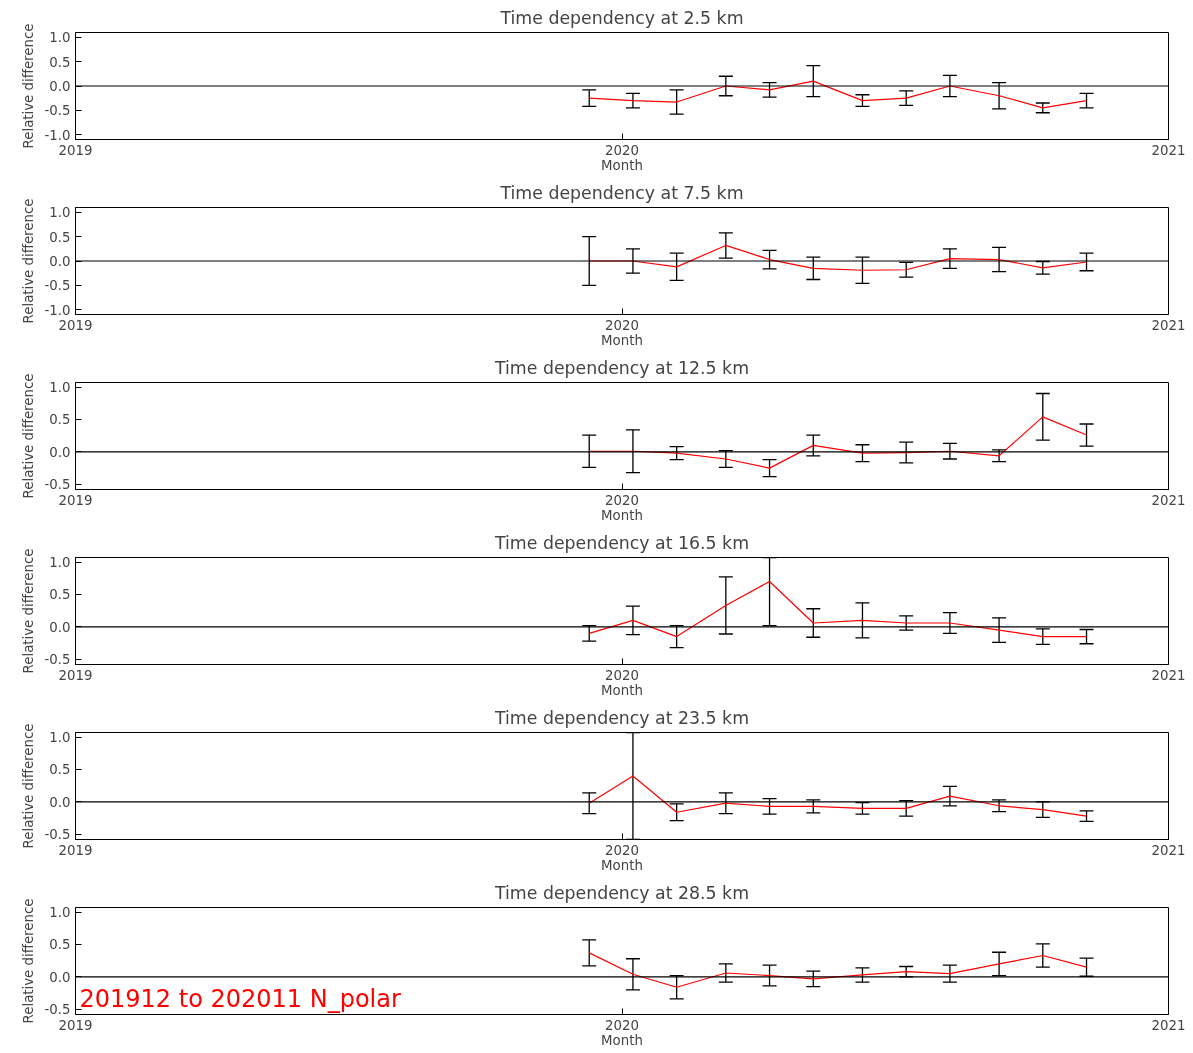 The width and height of the screenshot is (1193, 1053). What do you see at coordinates (621, 892) in the screenshot?
I see `chart-title: Time dependency at 28.5 km` at bounding box center [621, 892].